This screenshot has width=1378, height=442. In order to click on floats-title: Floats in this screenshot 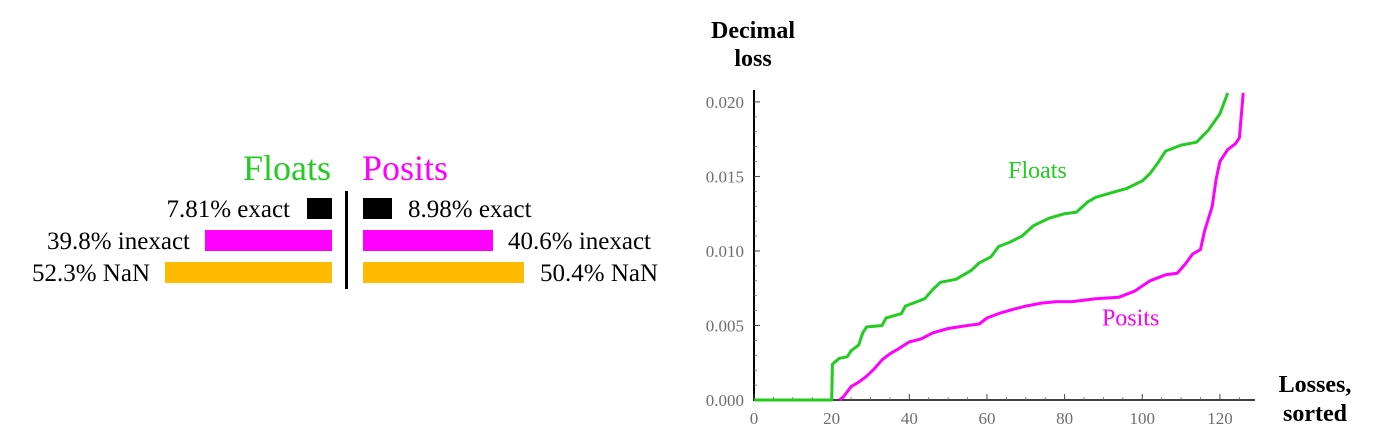, I will do `click(286, 168)`.